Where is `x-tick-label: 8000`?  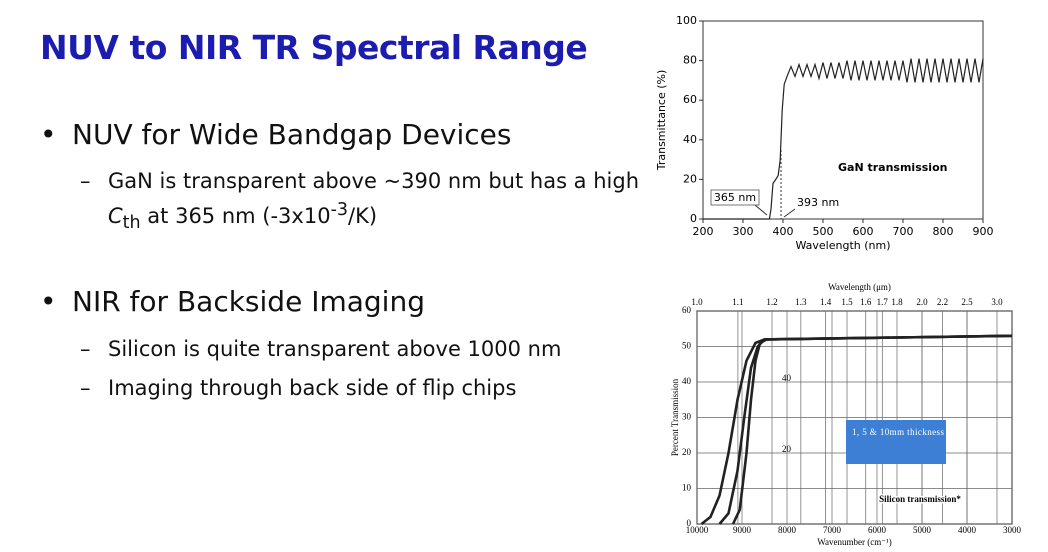 x-tick-label: 8000 is located at coordinates (787, 530).